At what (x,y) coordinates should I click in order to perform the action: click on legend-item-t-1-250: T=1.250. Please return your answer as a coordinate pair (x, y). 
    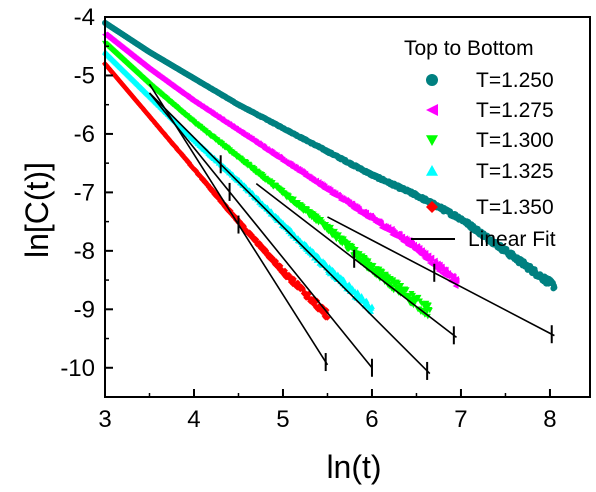
    Looking at the image, I should click on (490, 80).